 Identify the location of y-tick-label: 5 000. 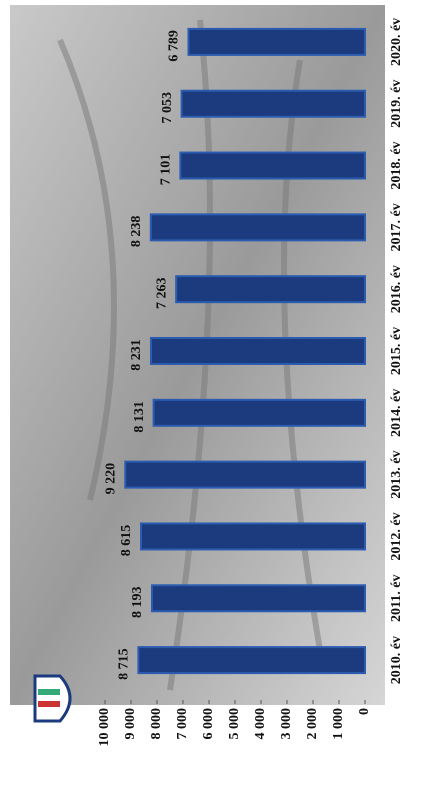
(234, 724).